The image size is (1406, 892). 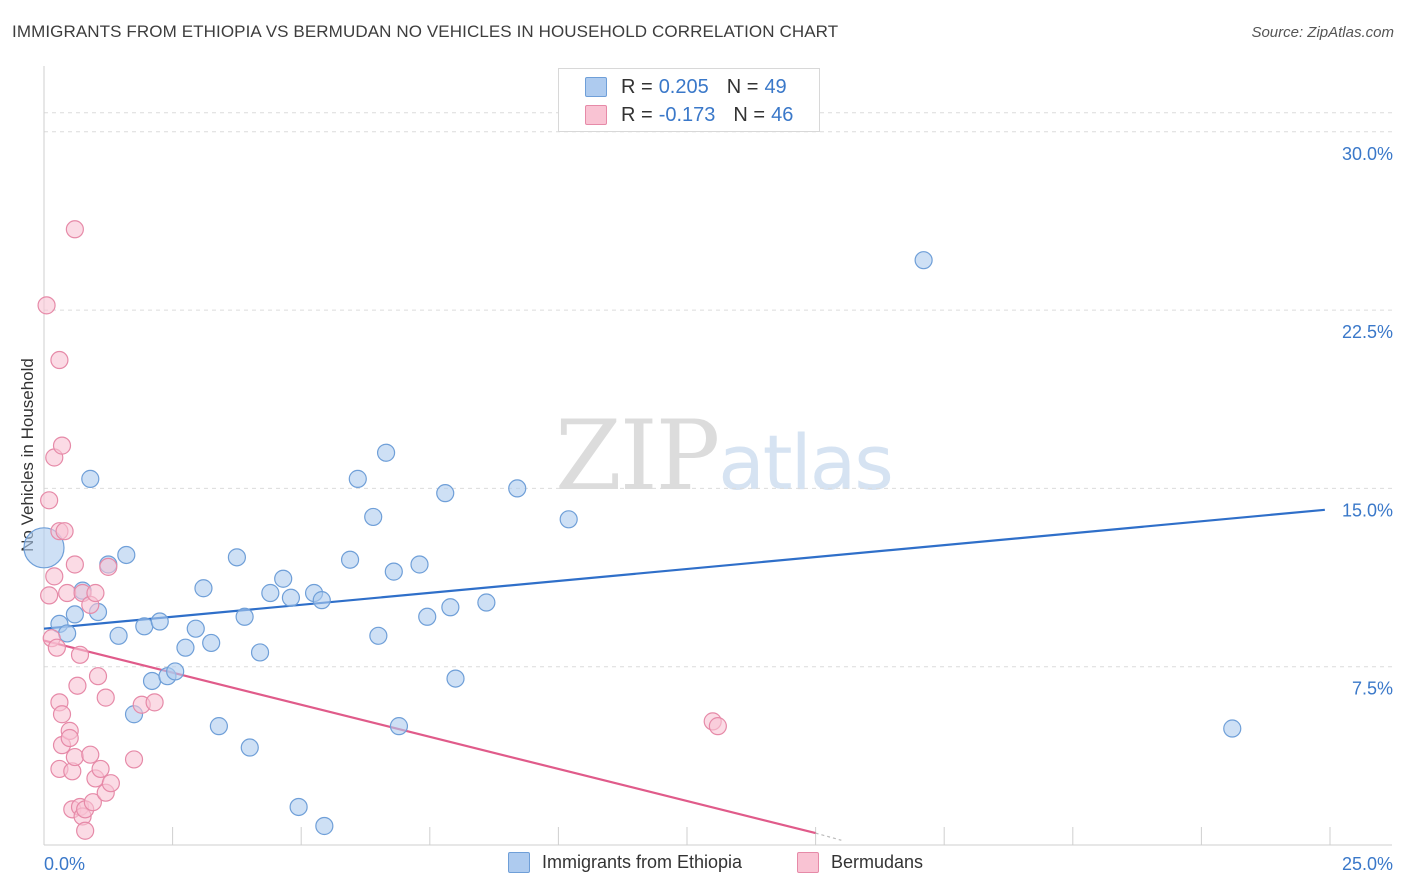 I want to click on series-swatch-bermudans, so click(x=808, y=862).